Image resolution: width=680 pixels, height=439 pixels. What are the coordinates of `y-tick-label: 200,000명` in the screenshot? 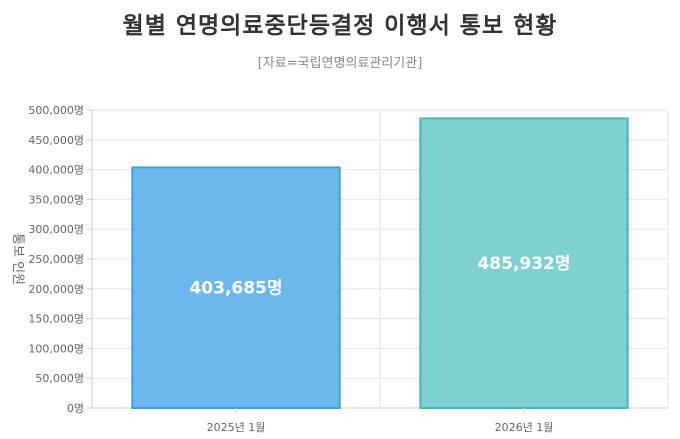 It's located at (56, 289).